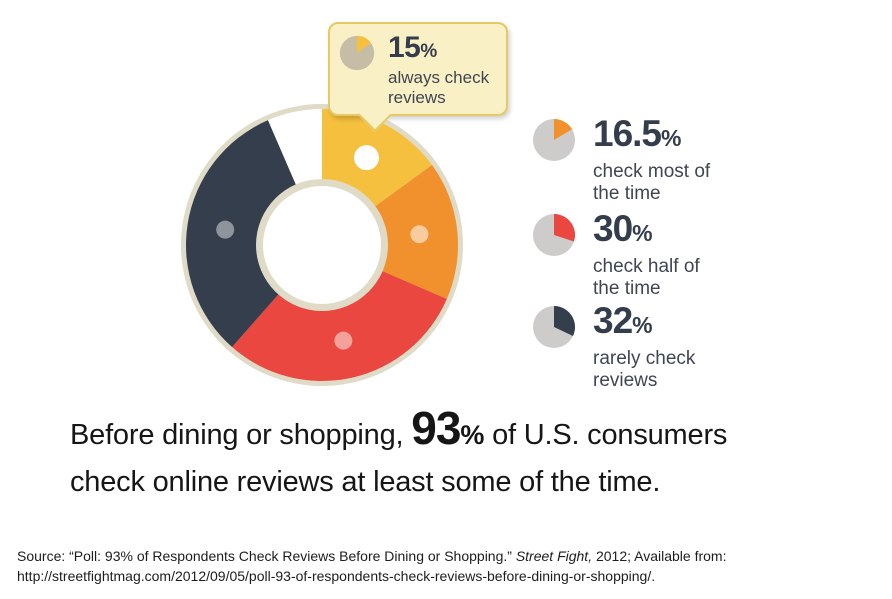 The height and width of the screenshot is (599, 892). What do you see at coordinates (554, 327) in the screenshot?
I see `pie-icon-rarely-check` at bounding box center [554, 327].